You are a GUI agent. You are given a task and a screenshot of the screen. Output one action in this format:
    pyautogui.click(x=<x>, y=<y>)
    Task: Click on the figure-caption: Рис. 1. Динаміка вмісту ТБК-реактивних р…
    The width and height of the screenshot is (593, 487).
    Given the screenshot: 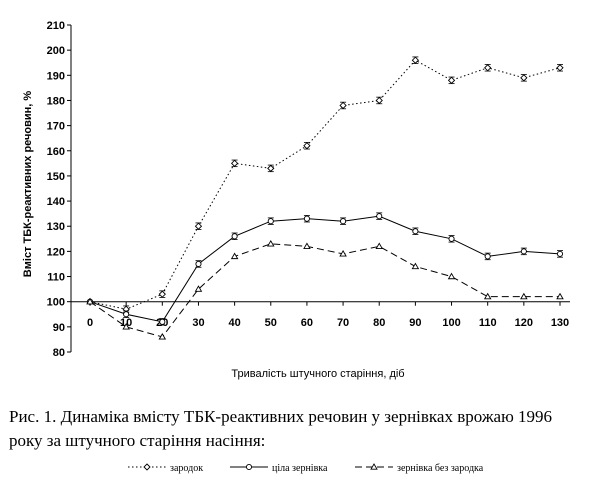 What is the action you would take?
    pyautogui.click(x=281, y=428)
    